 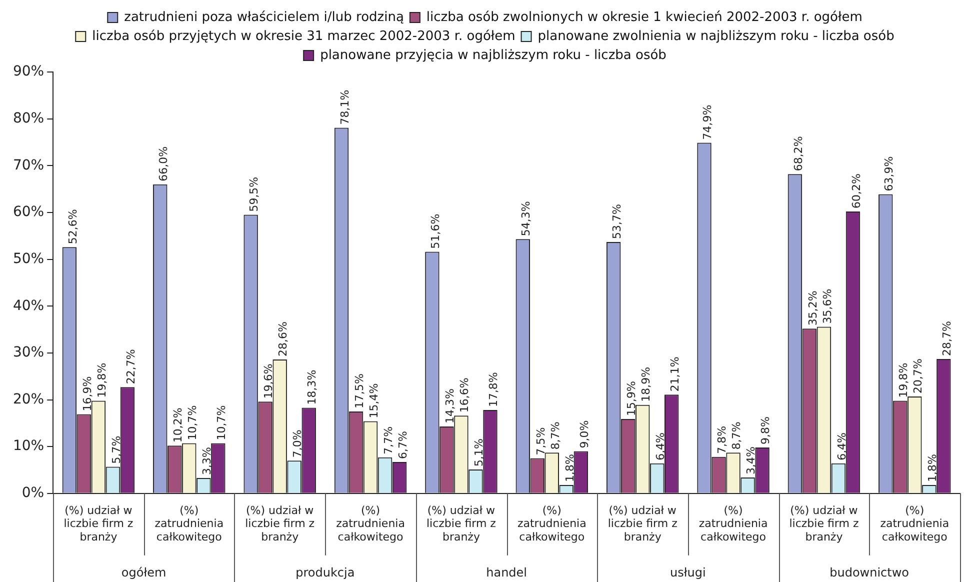 I want to click on data-label: 78,1%, so click(x=345, y=107).